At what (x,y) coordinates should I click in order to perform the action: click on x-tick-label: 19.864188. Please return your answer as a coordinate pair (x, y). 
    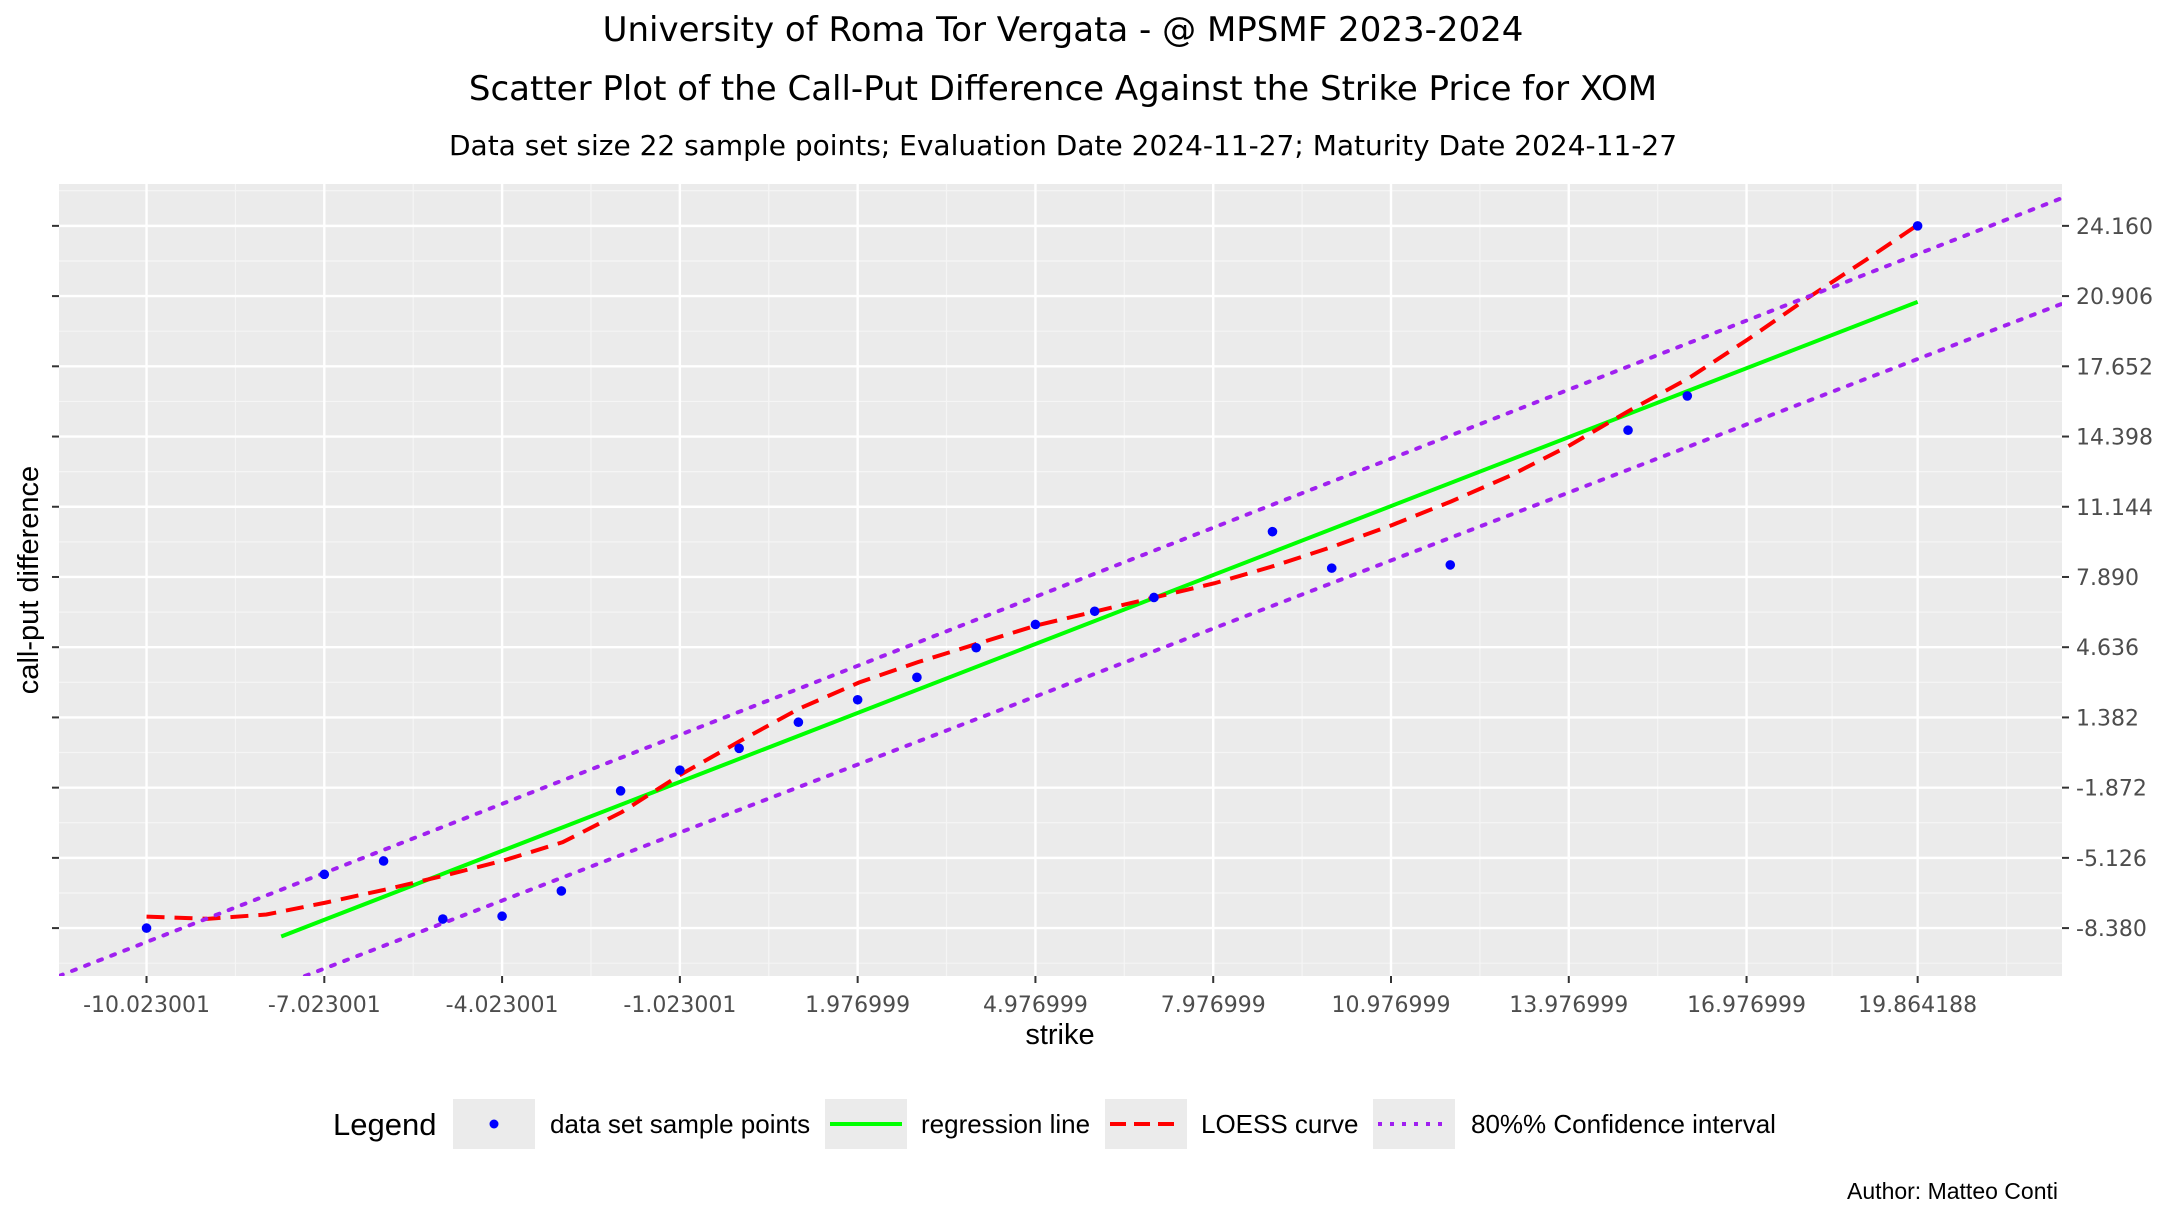
    Looking at the image, I should click on (1917, 1005).